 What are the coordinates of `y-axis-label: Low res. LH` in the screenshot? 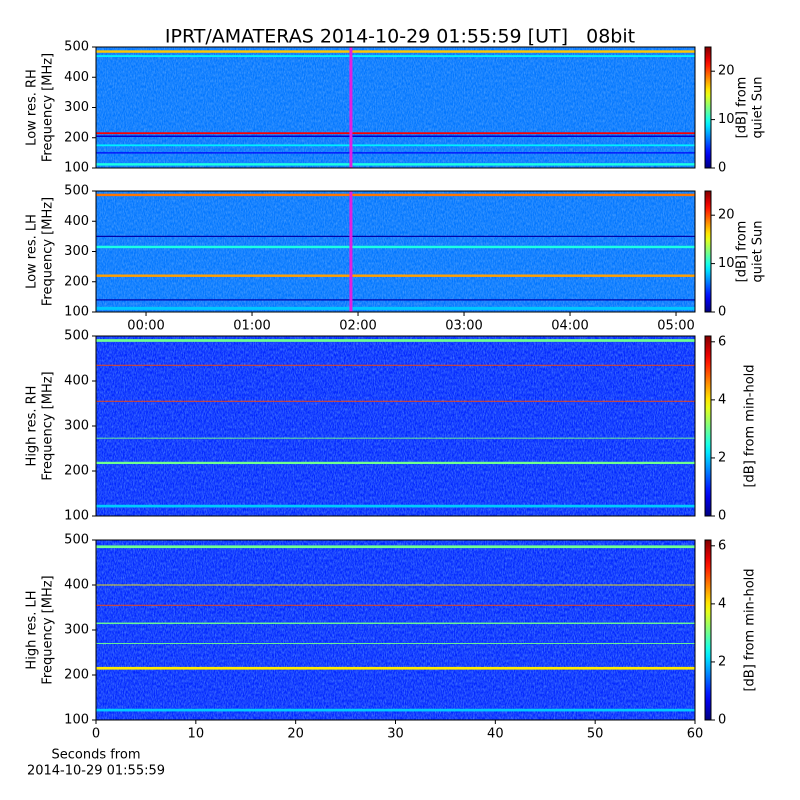 It's located at (32, 251).